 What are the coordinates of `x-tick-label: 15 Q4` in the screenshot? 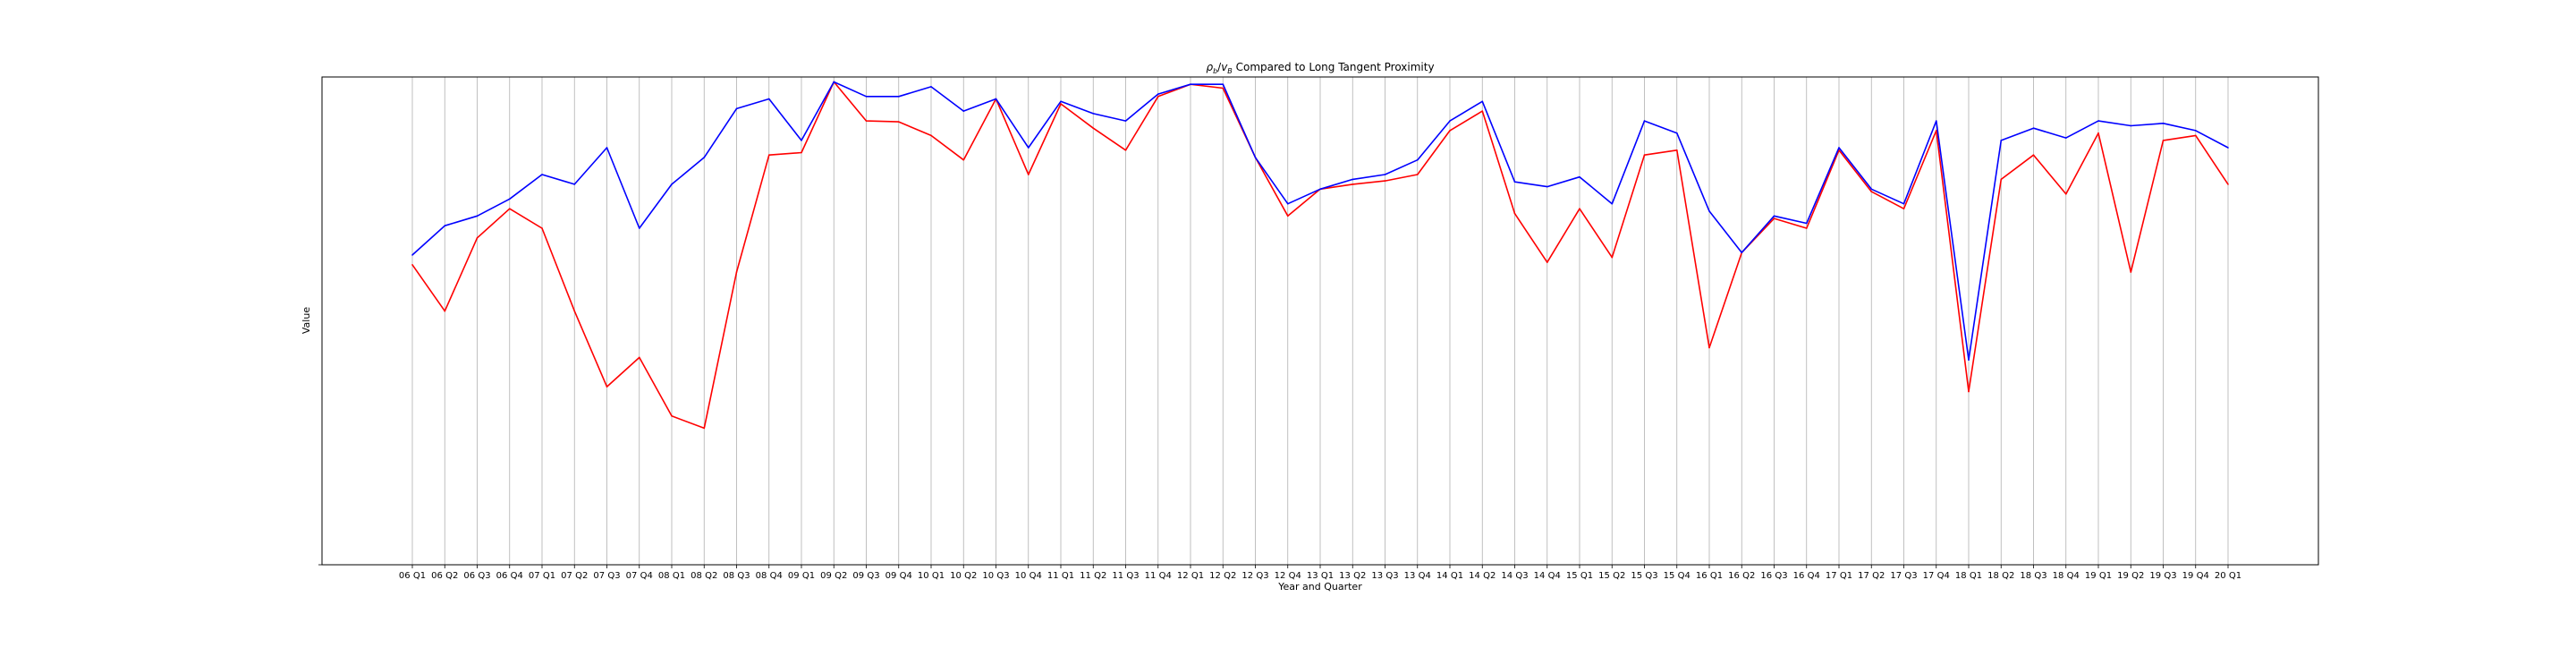 It's located at (1677, 576).